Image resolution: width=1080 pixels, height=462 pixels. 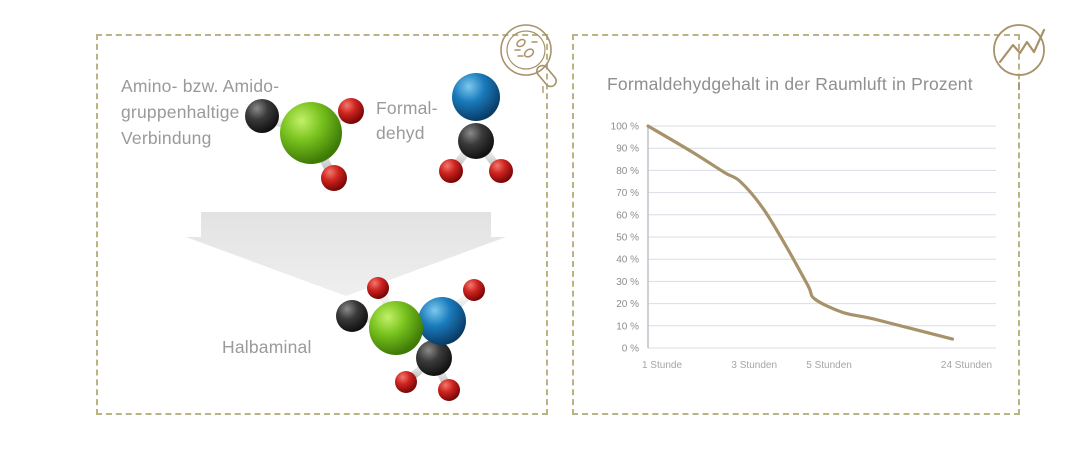 I want to click on y-axis-tick-9: 10 %, so click(x=627, y=326).